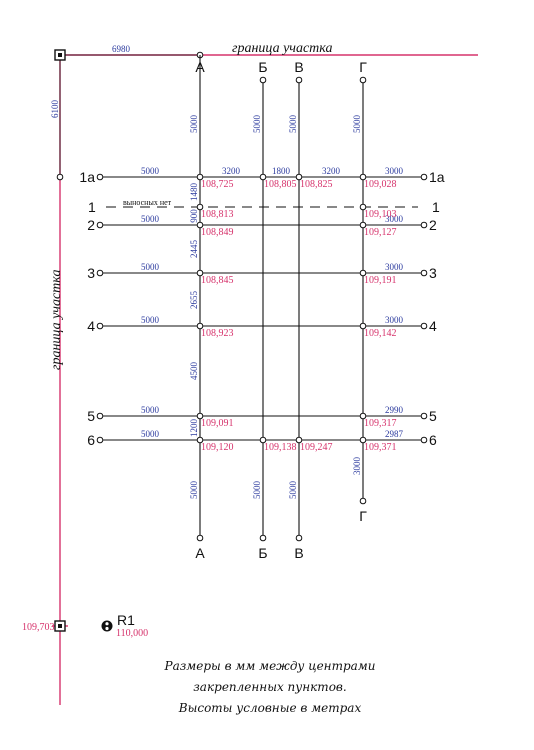  I want to click on row-label-right-2: 2, so click(433, 225).